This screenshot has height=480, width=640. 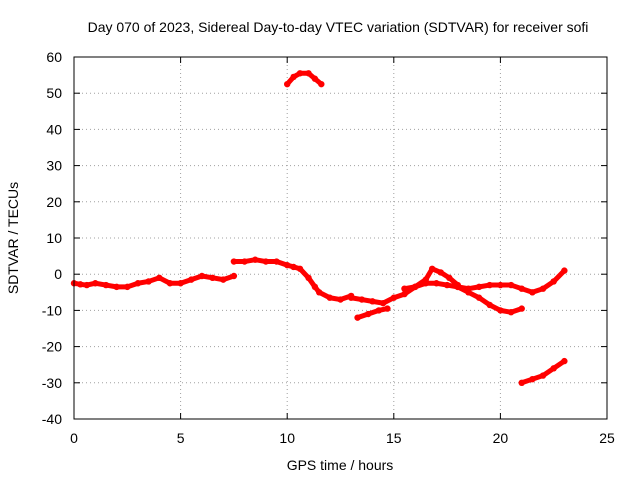 I want to click on x-tick-label: 10, so click(x=287, y=438).